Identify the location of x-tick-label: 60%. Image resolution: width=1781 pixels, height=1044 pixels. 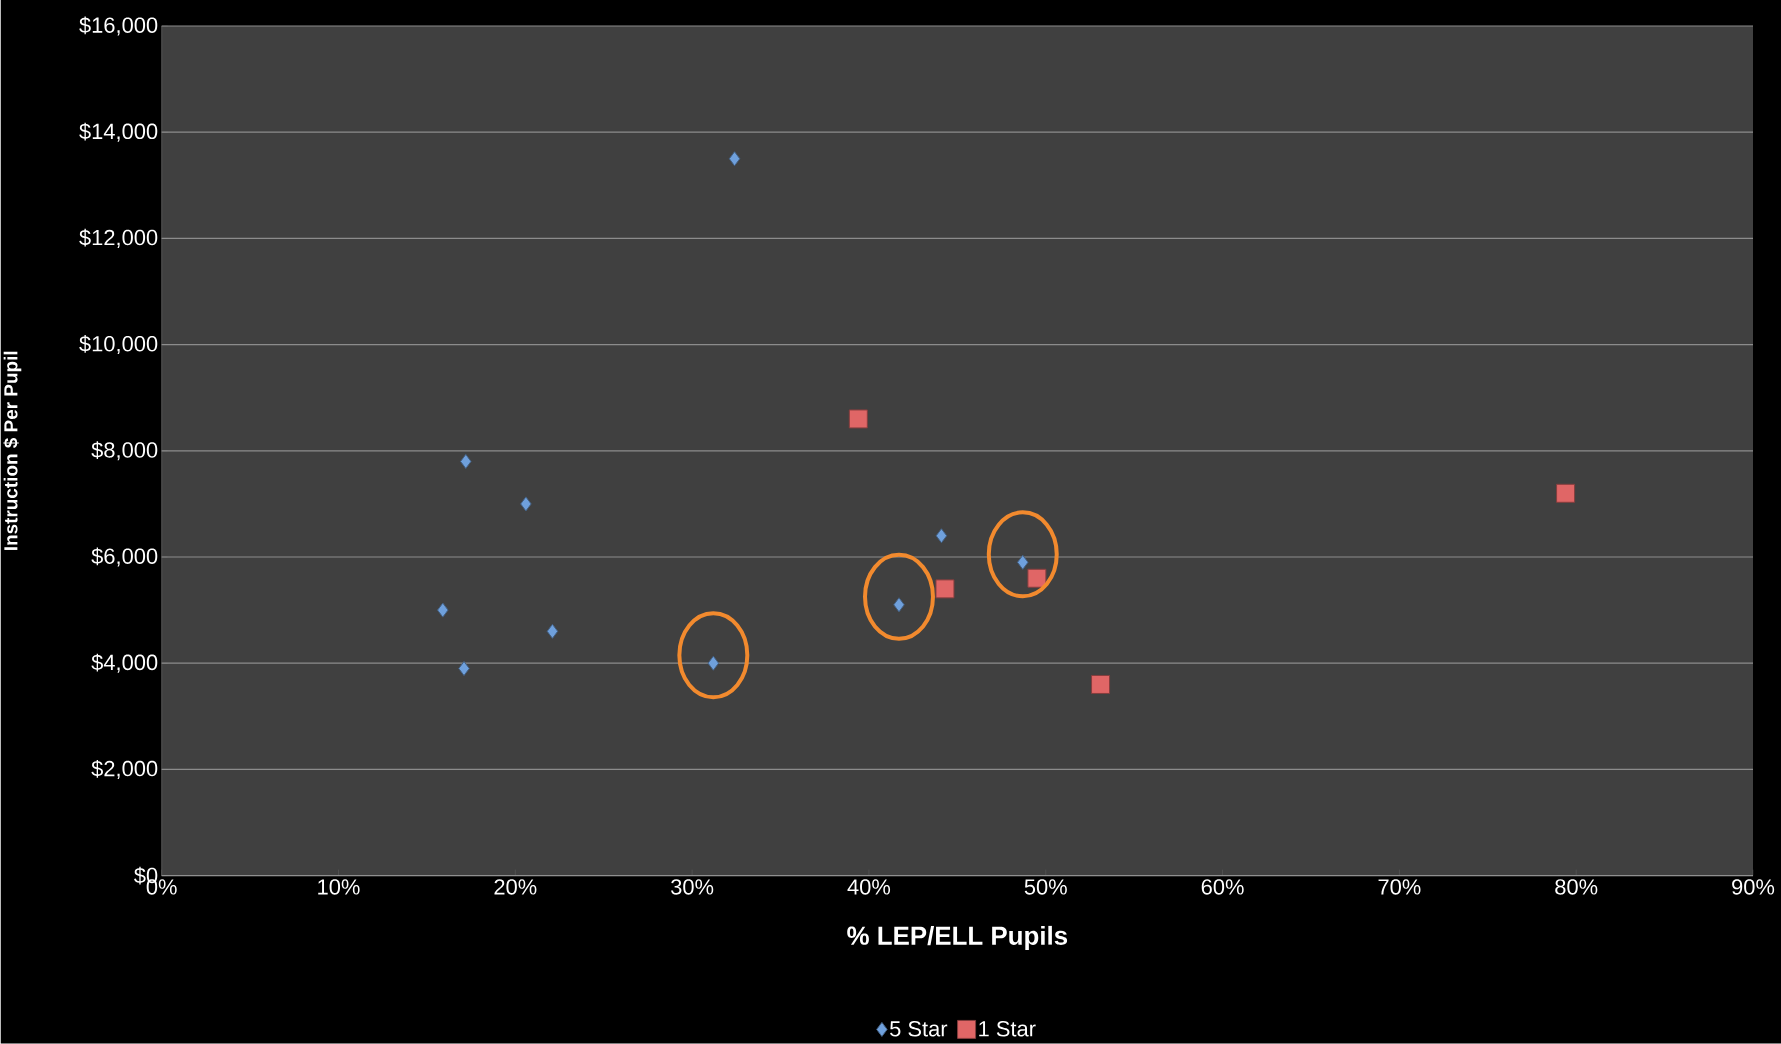
(1222, 887).